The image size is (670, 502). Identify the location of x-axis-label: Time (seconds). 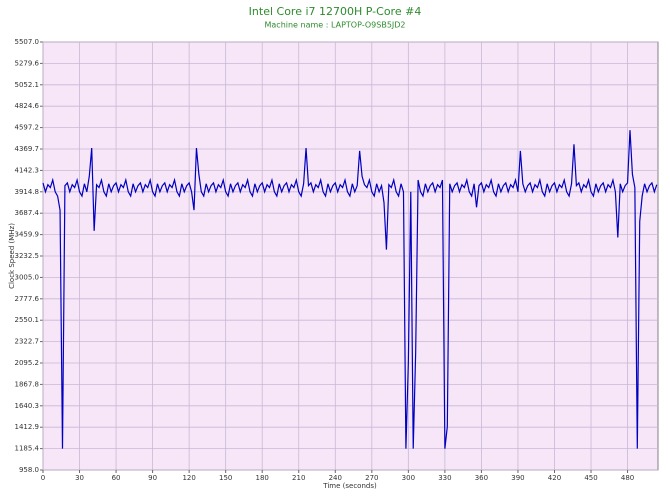
(349, 486).